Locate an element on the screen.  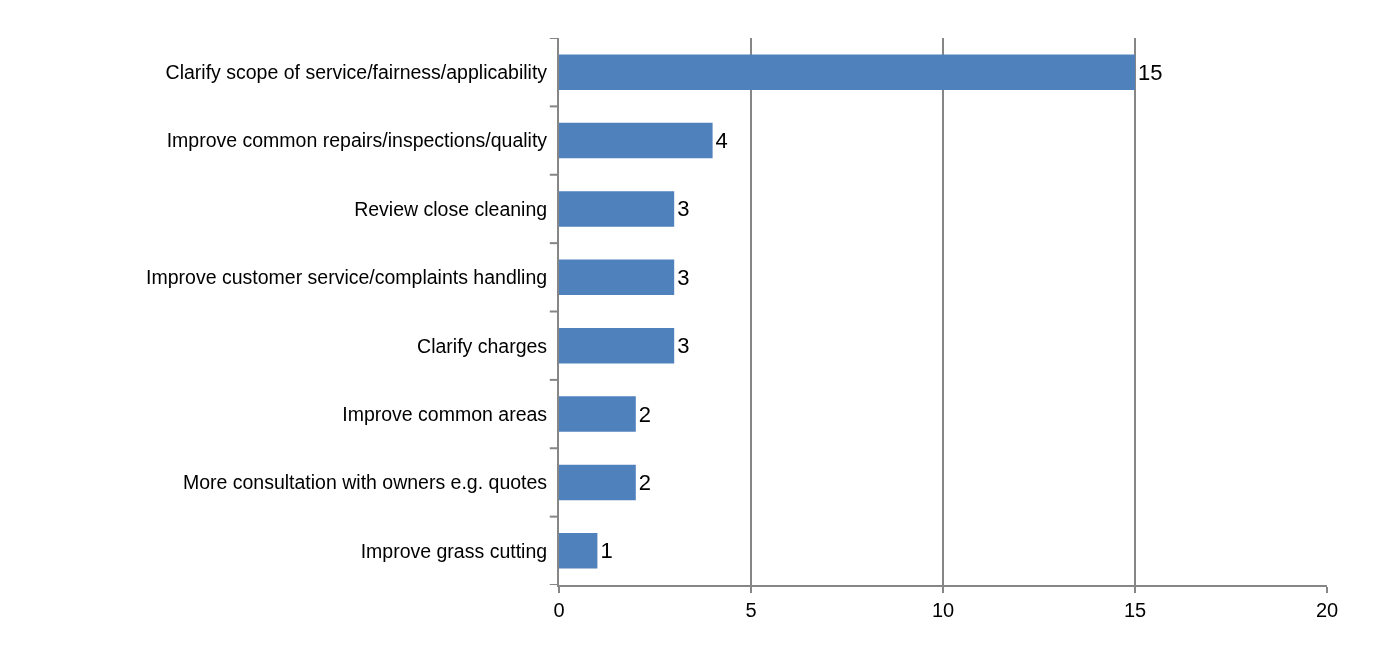
y-tick-label: Improve common areas is located at coordinates (445, 413).